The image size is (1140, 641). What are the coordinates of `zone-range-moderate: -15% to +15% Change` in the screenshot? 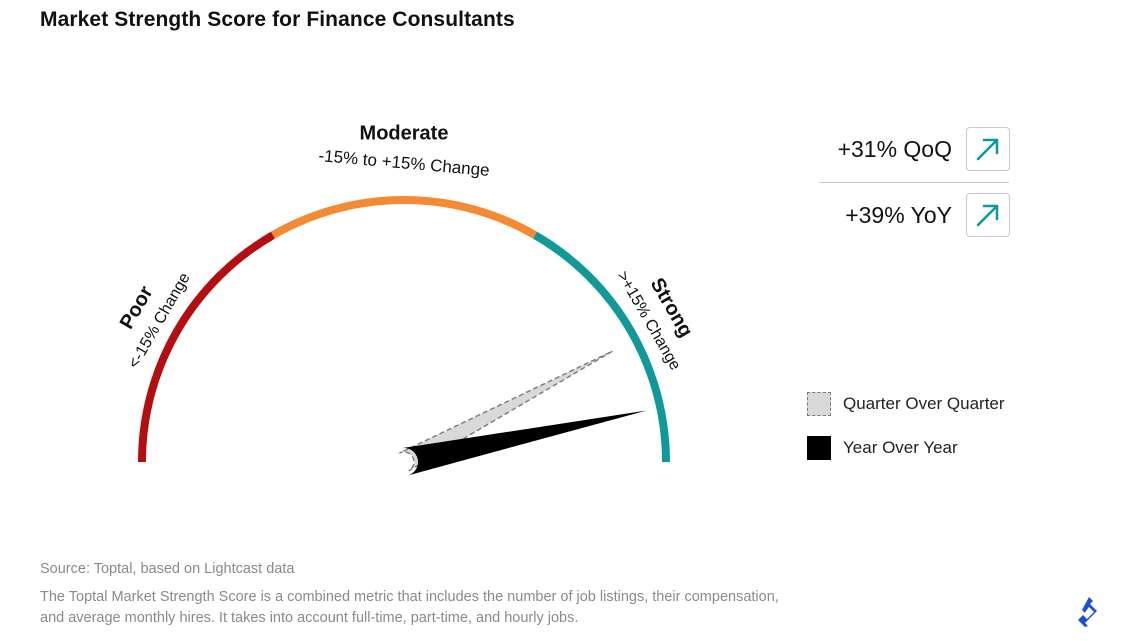 It's located at (404, 163).